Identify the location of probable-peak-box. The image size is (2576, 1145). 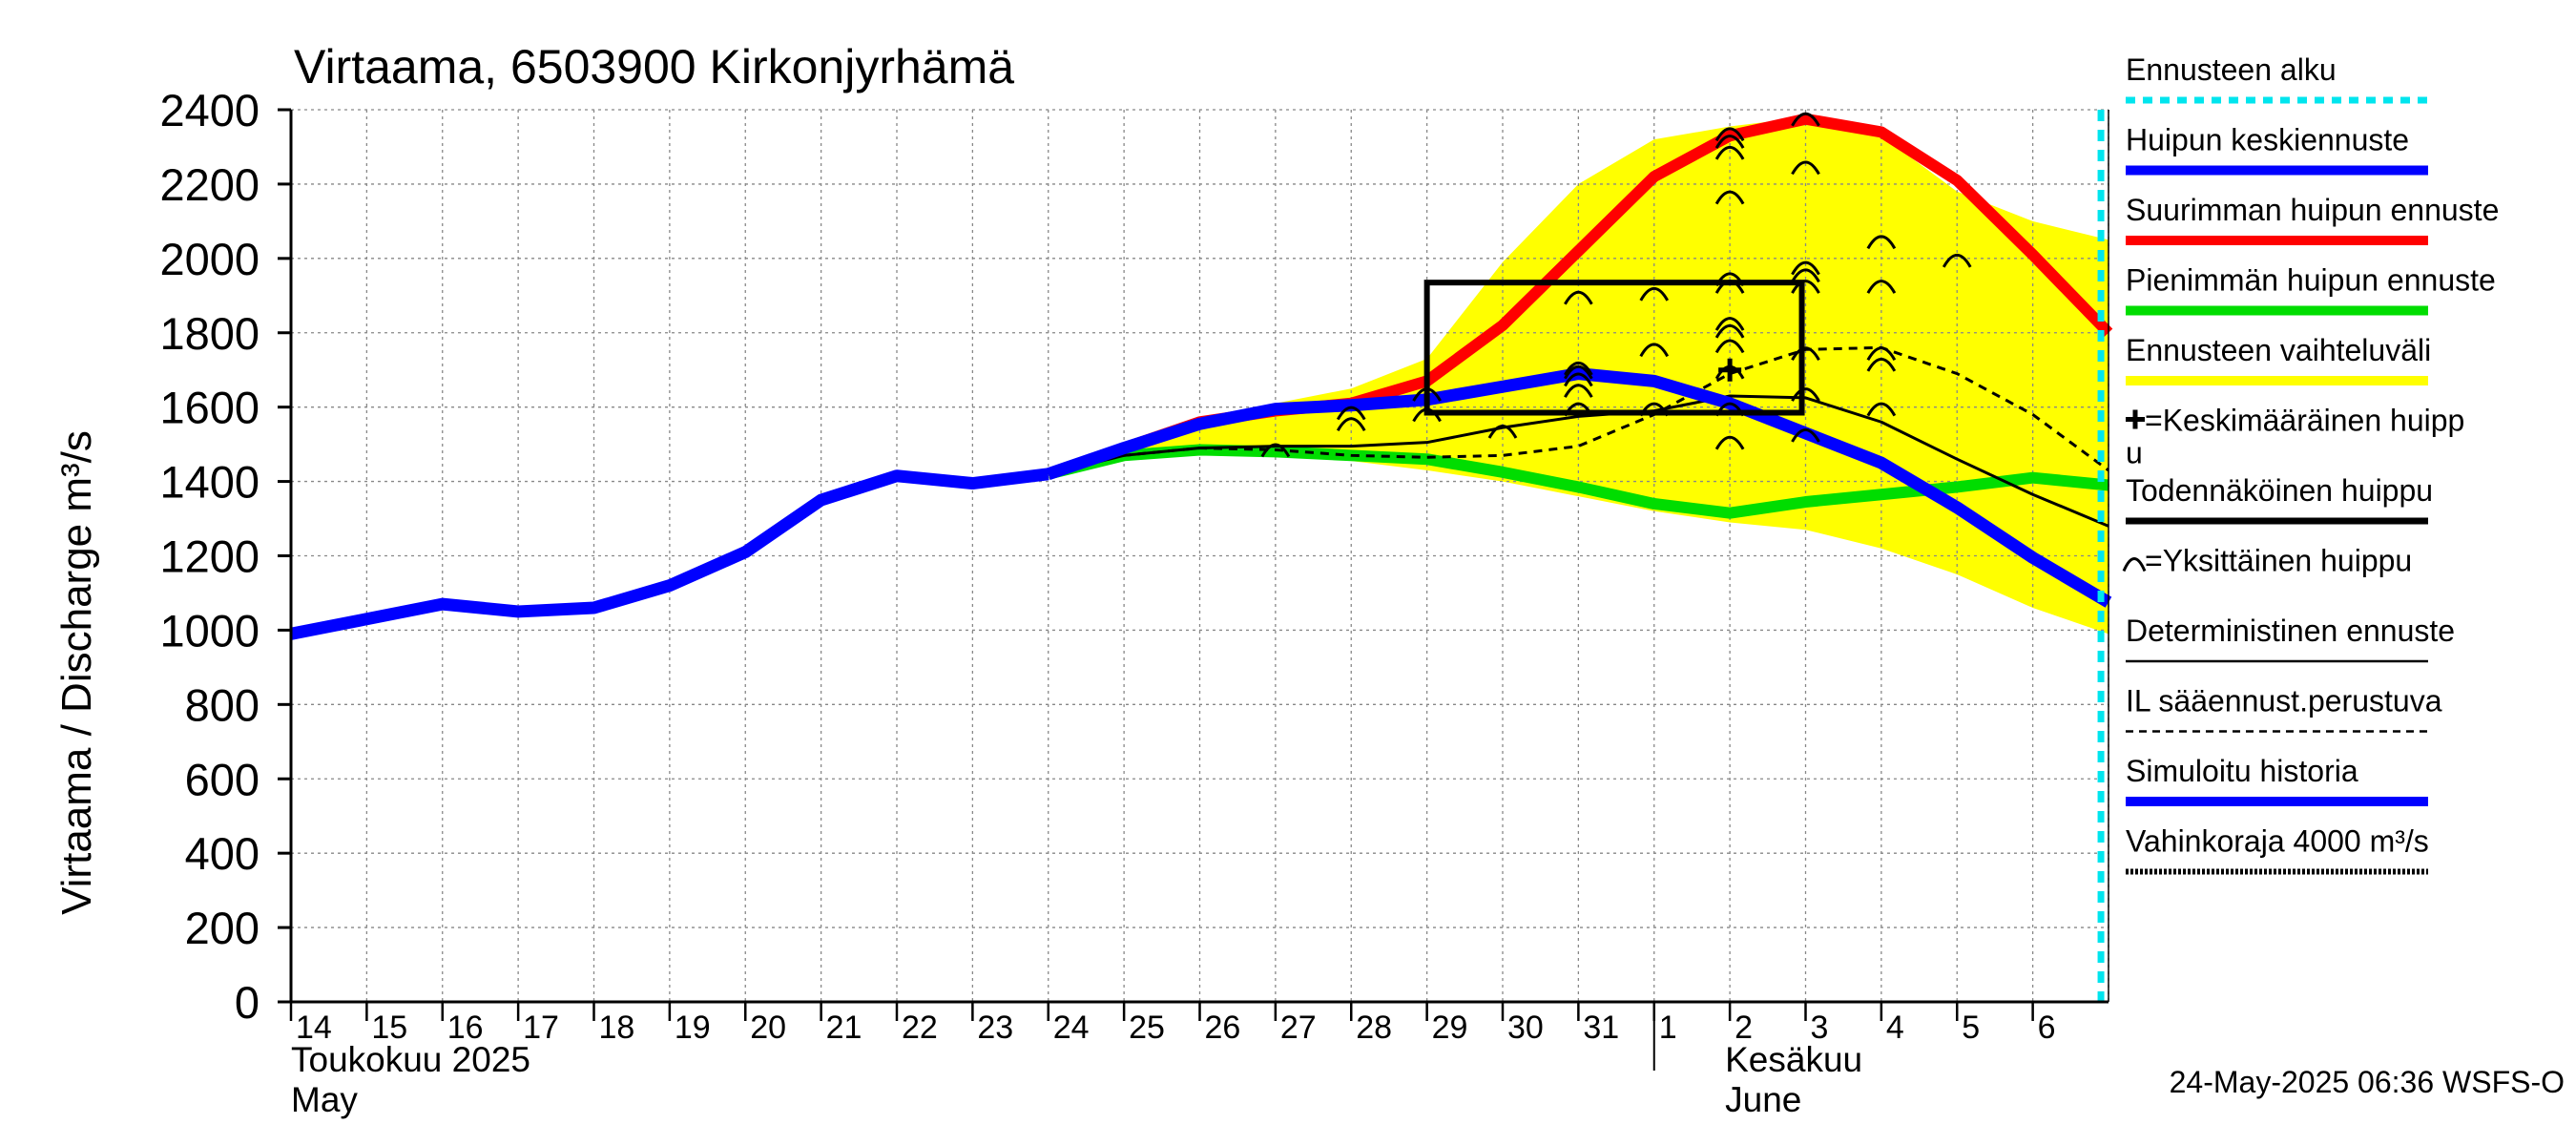
(1614, 348).